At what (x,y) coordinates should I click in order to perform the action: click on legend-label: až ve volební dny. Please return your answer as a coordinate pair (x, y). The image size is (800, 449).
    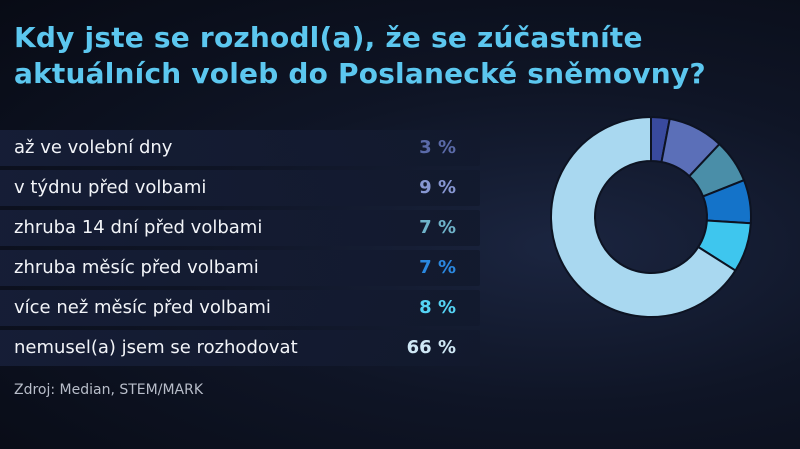
    Looking at the image, I should click on (93, 147).